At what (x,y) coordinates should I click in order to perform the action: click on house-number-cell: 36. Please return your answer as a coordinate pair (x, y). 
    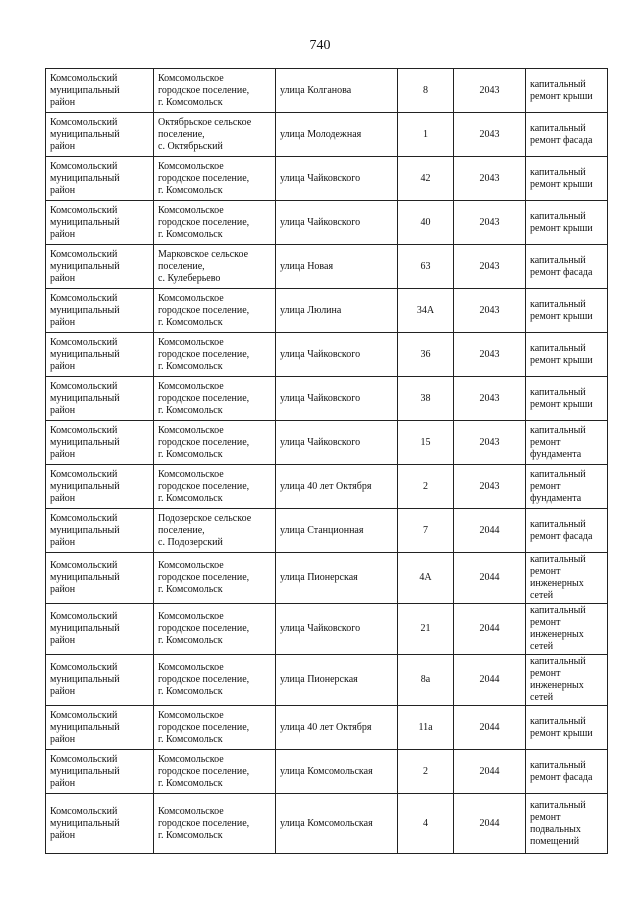
    Looking at the image, I should click on (425, 354).